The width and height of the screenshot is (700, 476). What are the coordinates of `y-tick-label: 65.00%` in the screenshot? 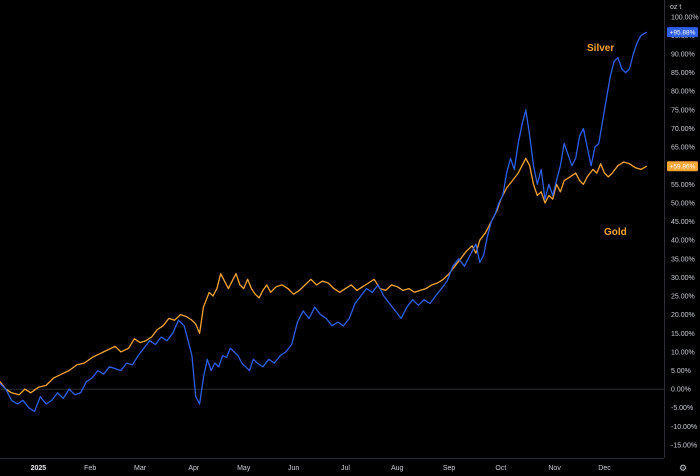 It's located at (683, 148).